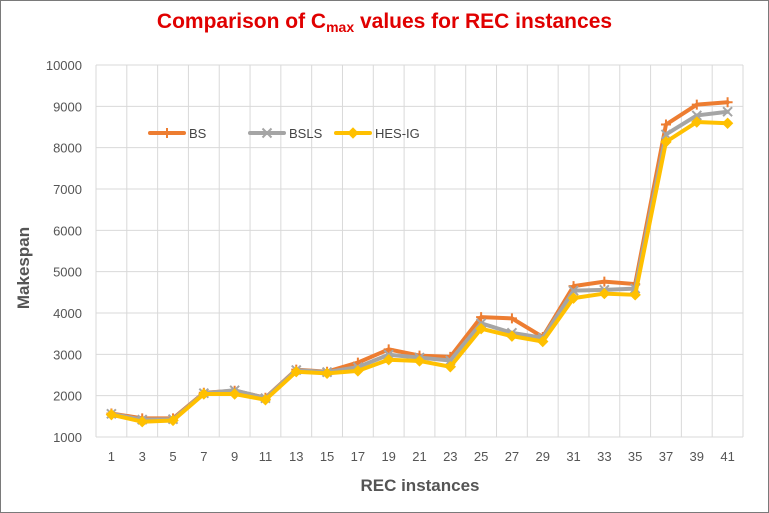 The height and width of the screenshot is (513, 769). What do you see at coordinates (340, 27) in the screenshot?
I see `chart-title-subscript: max` at bounding box center [340, 27].